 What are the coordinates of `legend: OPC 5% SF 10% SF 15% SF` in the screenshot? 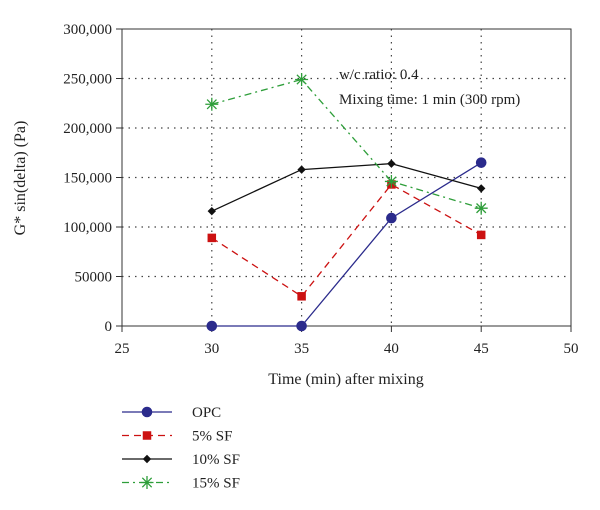 It's located at (181, 448).